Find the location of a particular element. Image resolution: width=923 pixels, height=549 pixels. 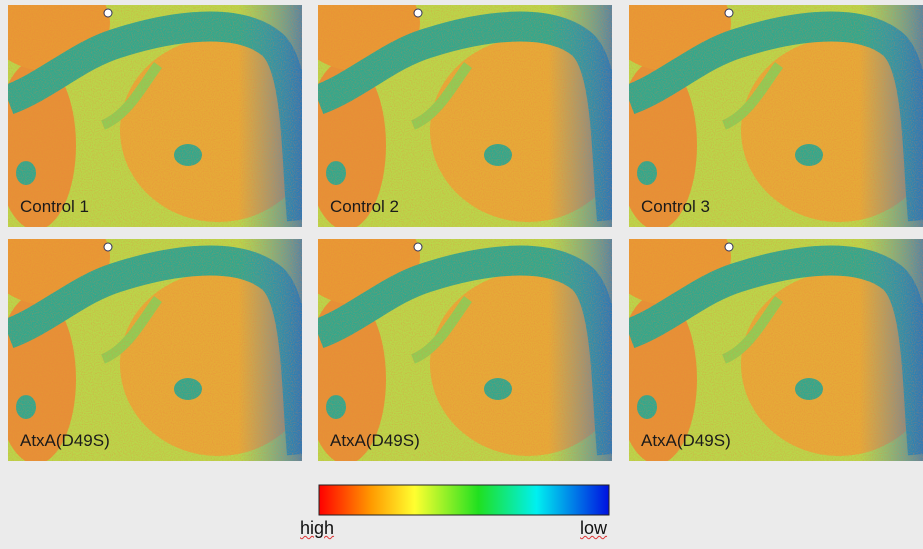

colorbar-high-label: high is located at coordinates (317, 528).